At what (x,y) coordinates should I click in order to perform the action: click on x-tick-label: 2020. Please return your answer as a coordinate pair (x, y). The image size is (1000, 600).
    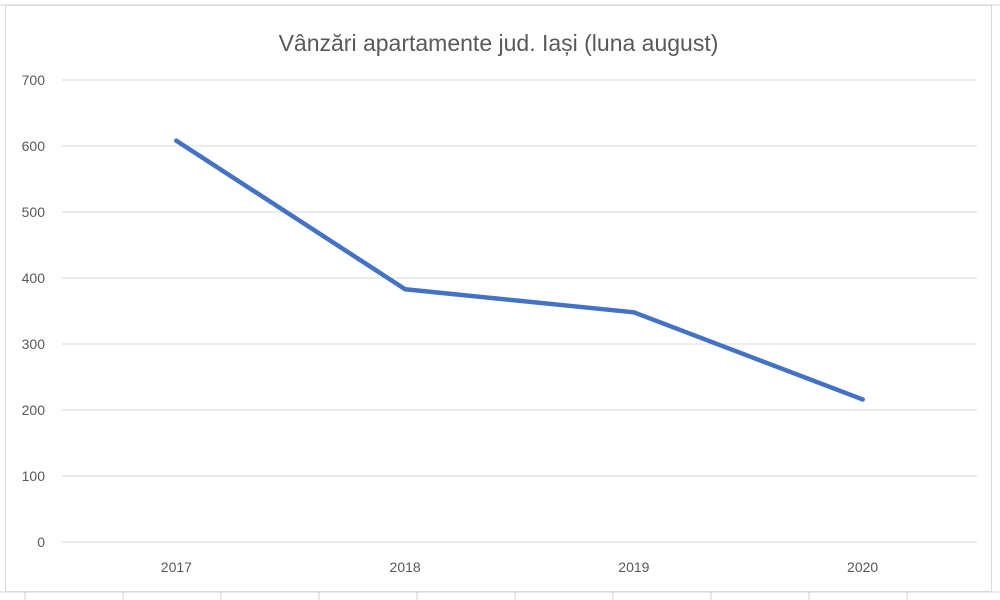
    Looking at the image, I should click on (862, 567).